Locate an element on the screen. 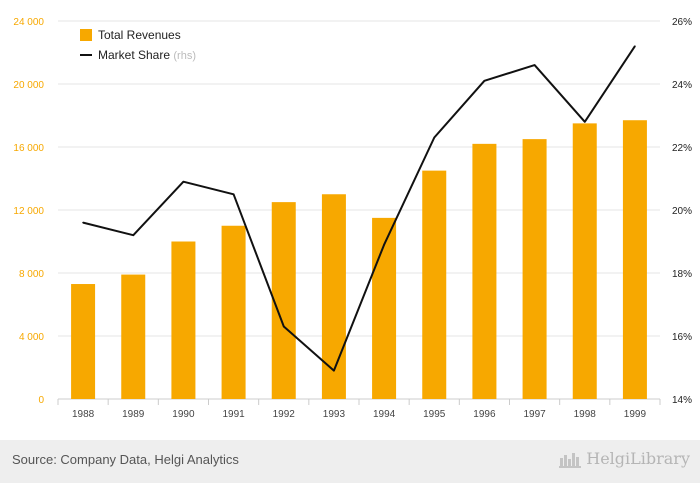 This screenshot has width=700, height=483. y-left-tick-label: 8 000 is located at coordinates (31, 274).